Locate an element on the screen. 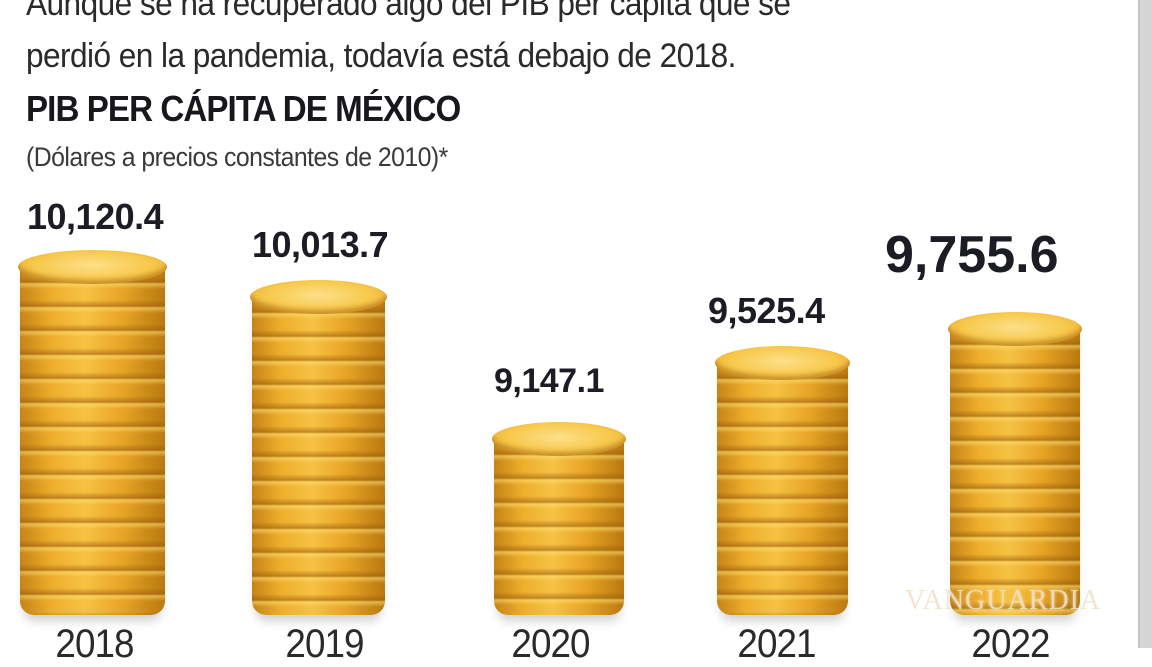 Image resolution: width=1152 pixels, height=667 pixels. coin-stack-2018 is located at coordinates (92, 432).